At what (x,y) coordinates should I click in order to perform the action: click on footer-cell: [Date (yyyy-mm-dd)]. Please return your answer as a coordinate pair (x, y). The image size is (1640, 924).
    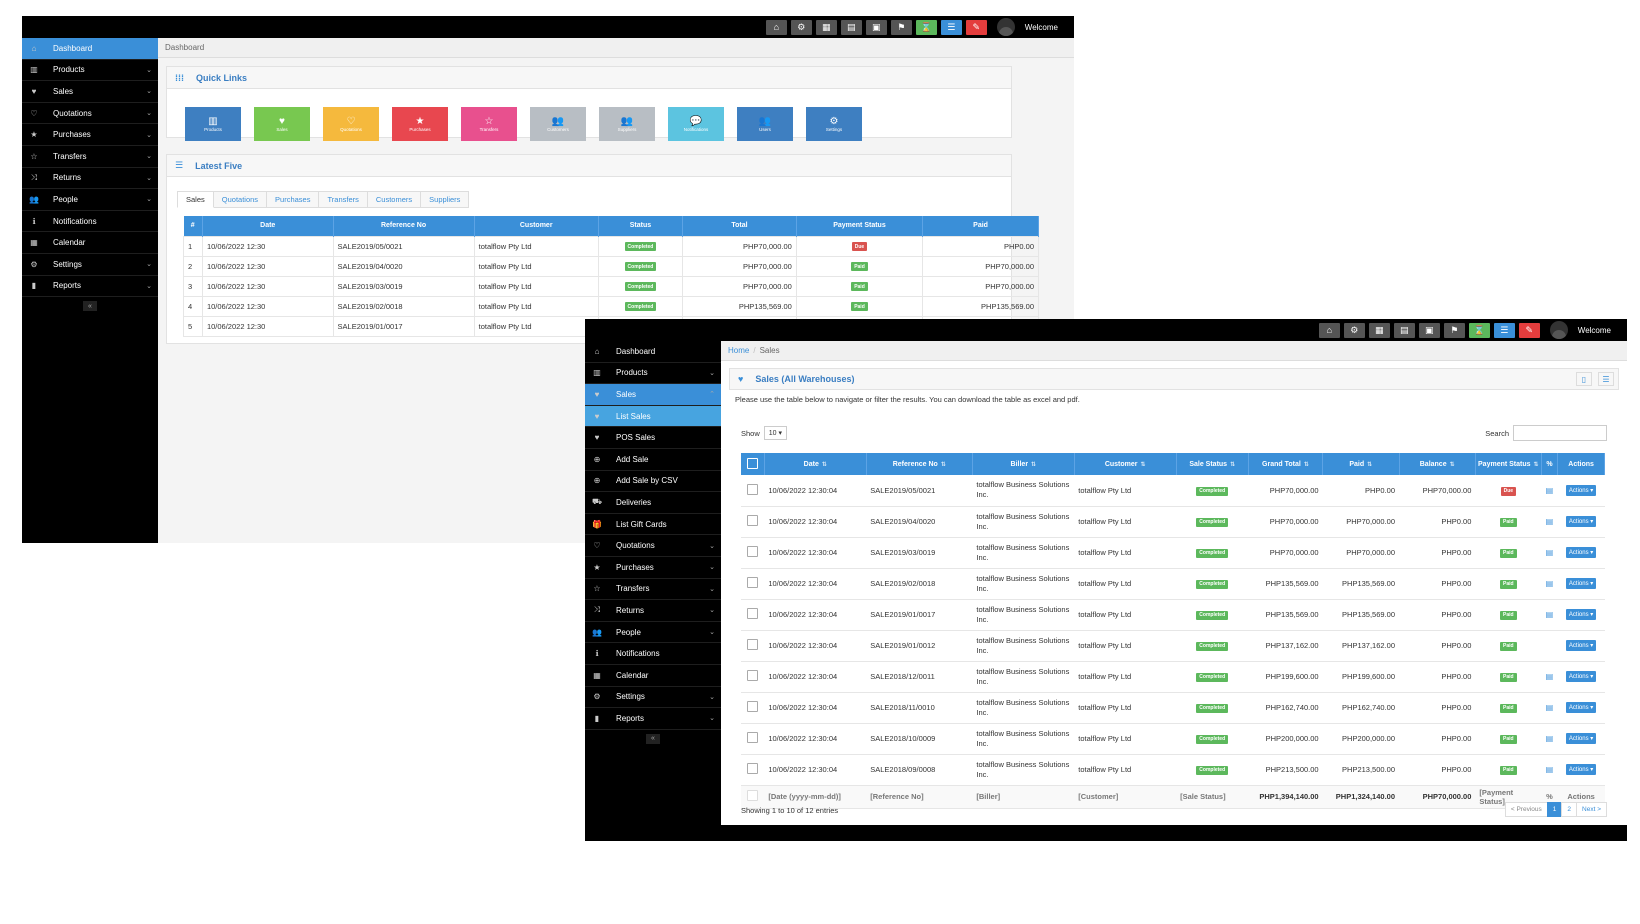
    Looking at the image, I should click on (815, 797).